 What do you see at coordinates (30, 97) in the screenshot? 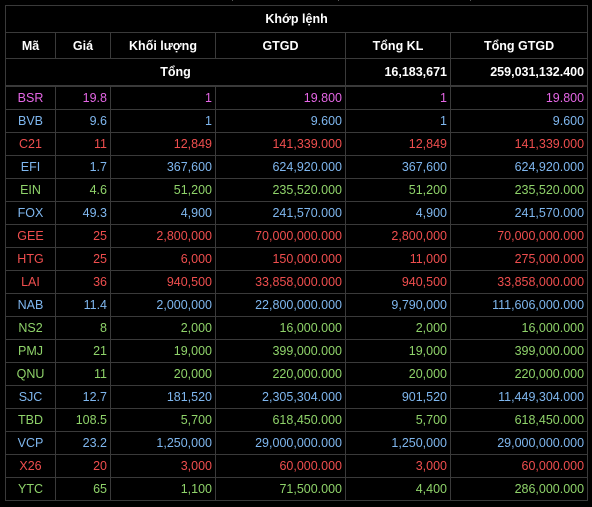
I see `cell-ticker: BSR` at bounding box center [30, 97].